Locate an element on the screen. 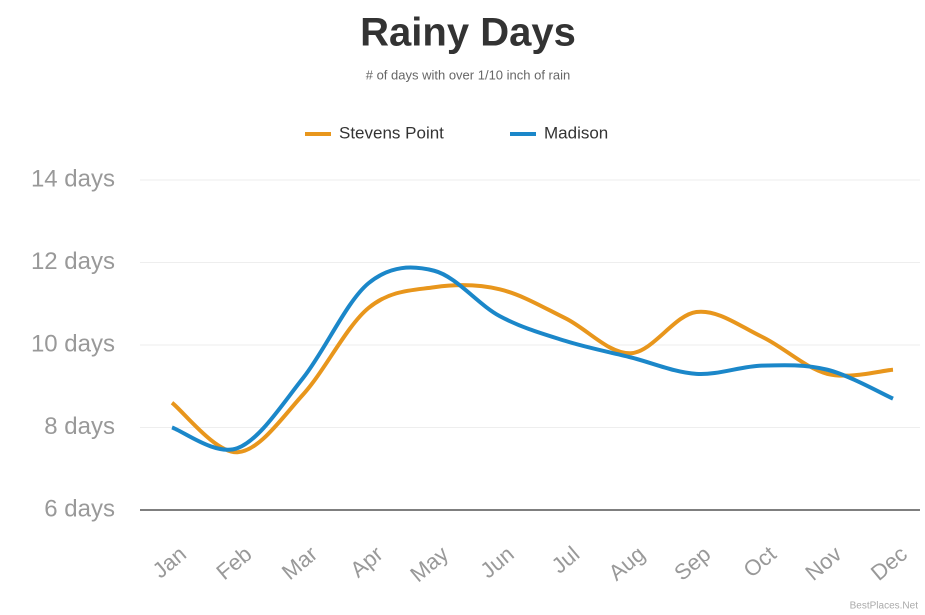 The width and height of the screenshot is (925, 615). x-tick-label: Apr is located at coordinates (366, 561).